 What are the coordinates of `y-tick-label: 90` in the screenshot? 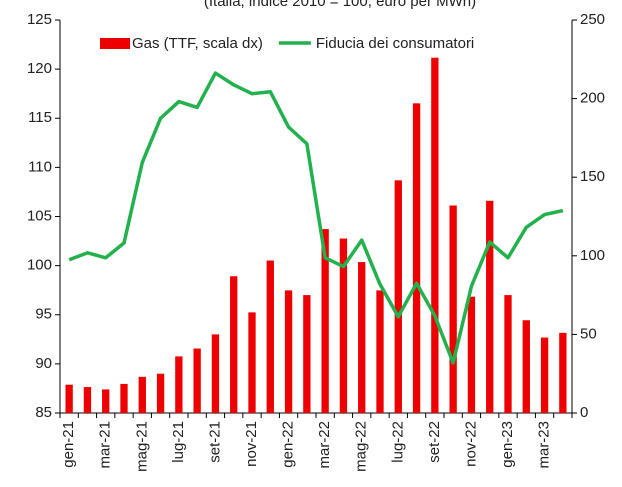 It's located at (43, 363).